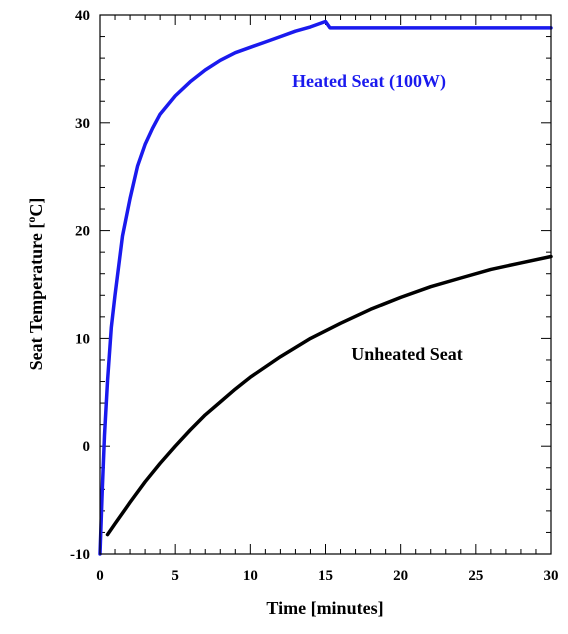  Describe the element at coordinates (407, 354) in the screenshot. I see `unheated-seat-annotation: Unheated Seat` at that location.